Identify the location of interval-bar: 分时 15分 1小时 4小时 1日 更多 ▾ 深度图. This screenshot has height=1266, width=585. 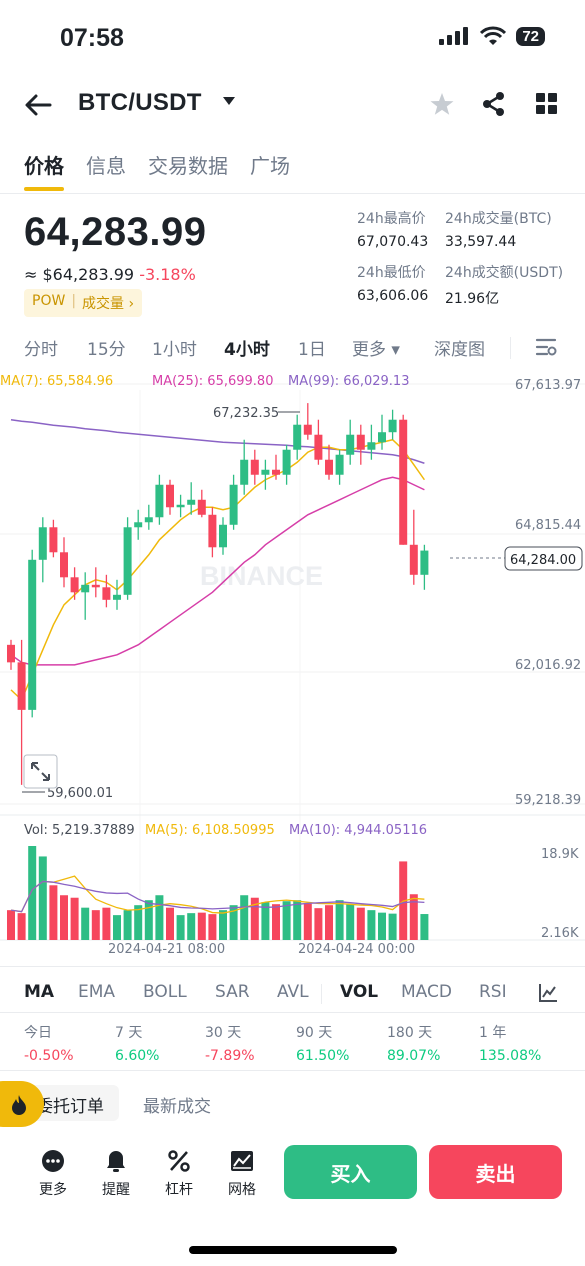
(304, 348).